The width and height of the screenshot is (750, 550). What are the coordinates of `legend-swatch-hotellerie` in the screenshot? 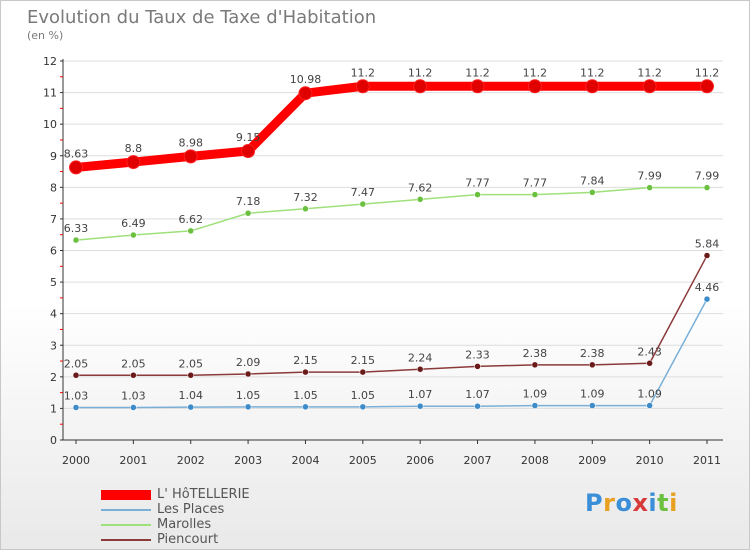 It's located at (126, 494).